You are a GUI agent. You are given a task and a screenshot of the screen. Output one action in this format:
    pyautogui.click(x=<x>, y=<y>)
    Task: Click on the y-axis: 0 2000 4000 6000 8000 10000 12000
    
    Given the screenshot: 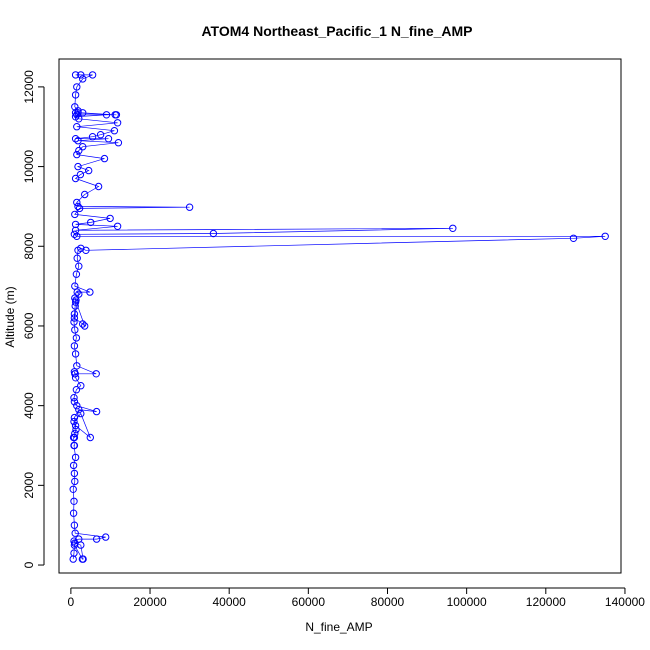 What is the action you would take?
    pyautogui.click(x=33, y=319)
    